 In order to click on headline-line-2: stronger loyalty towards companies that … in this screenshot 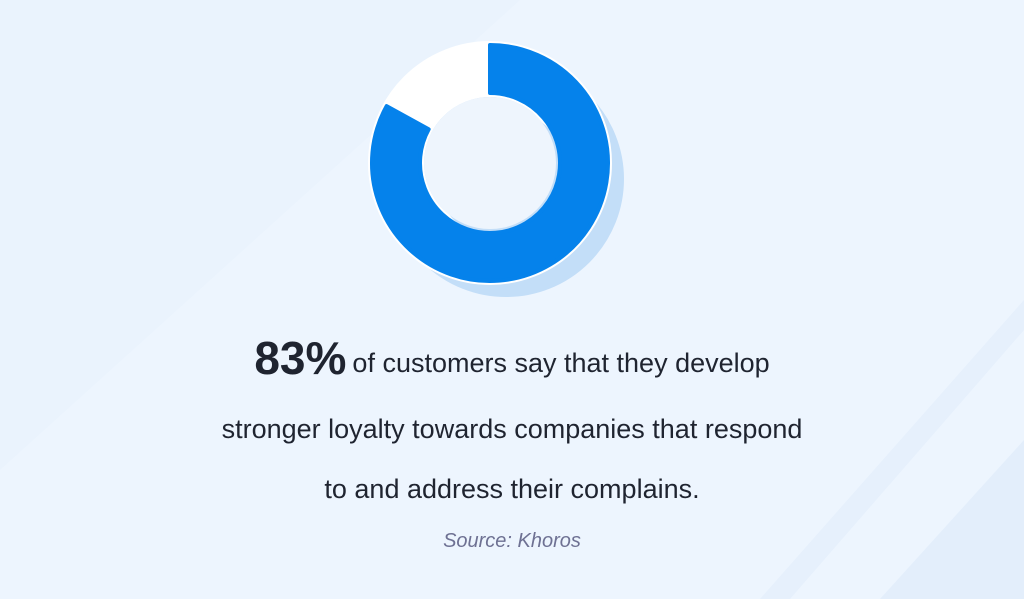, I will do `click(512, 429)`.